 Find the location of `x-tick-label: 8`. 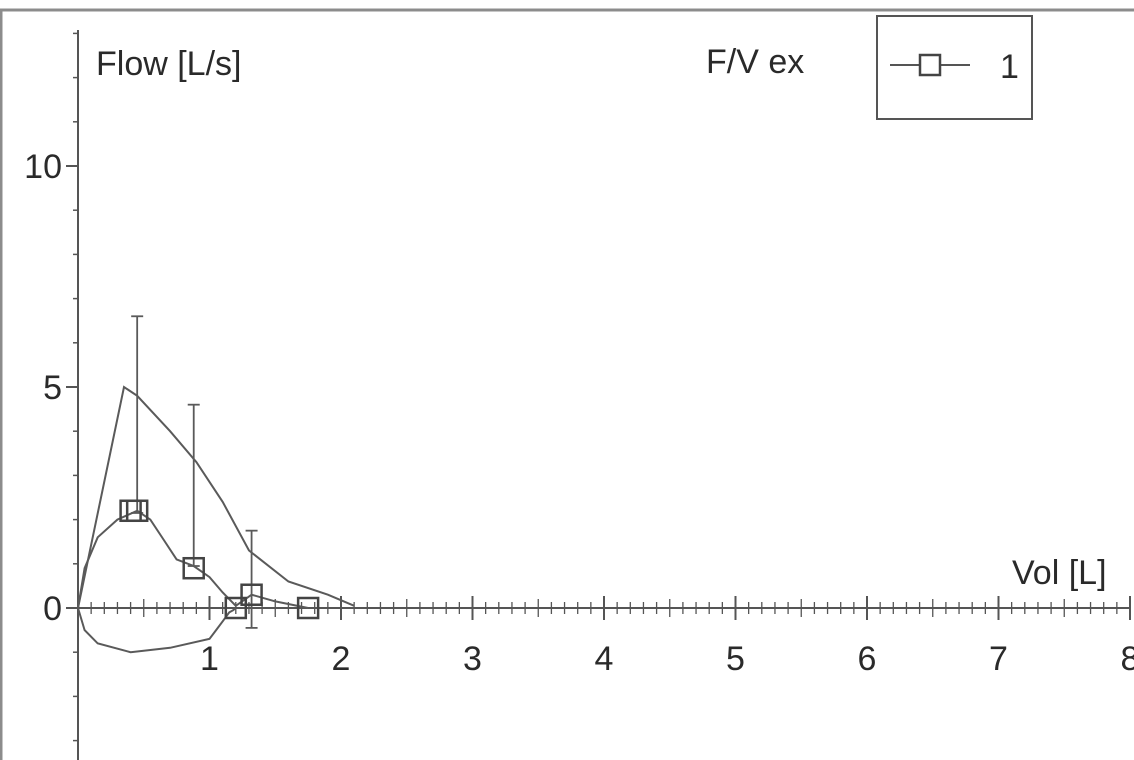

x-tick-label: 8 is located at coordinates (1127, 659).